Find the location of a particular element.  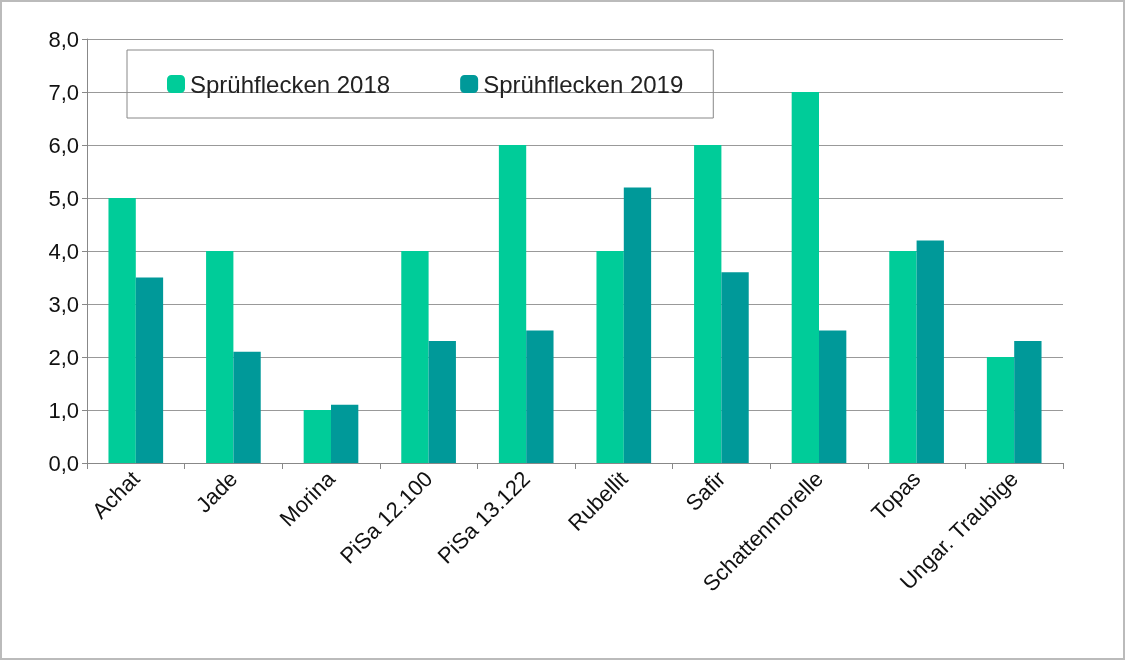

y-tick-label: 6,0 is located at coordinates (63, 145).